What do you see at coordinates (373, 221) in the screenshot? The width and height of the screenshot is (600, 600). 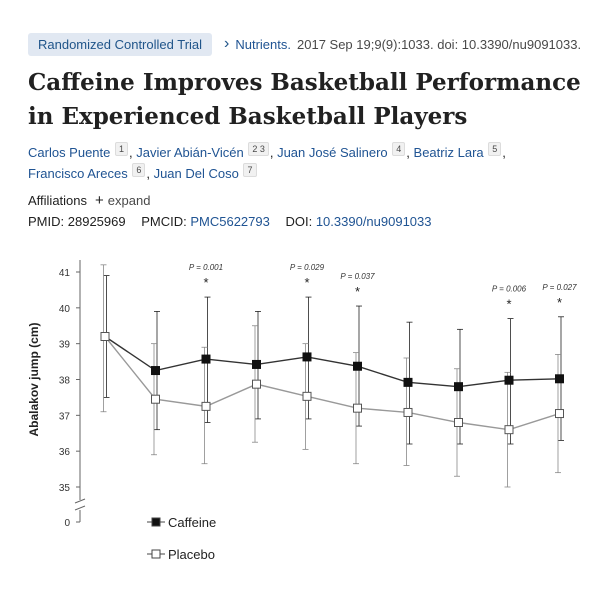 I see `doi-link: 10.3390/nu9091033` at bounding box center [373, 221].